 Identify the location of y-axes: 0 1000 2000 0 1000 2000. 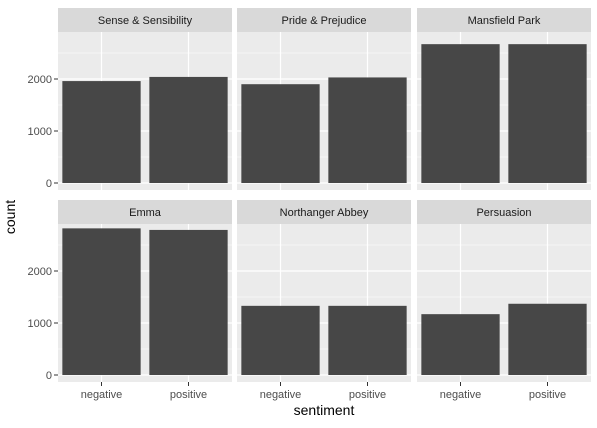
(43, 228).